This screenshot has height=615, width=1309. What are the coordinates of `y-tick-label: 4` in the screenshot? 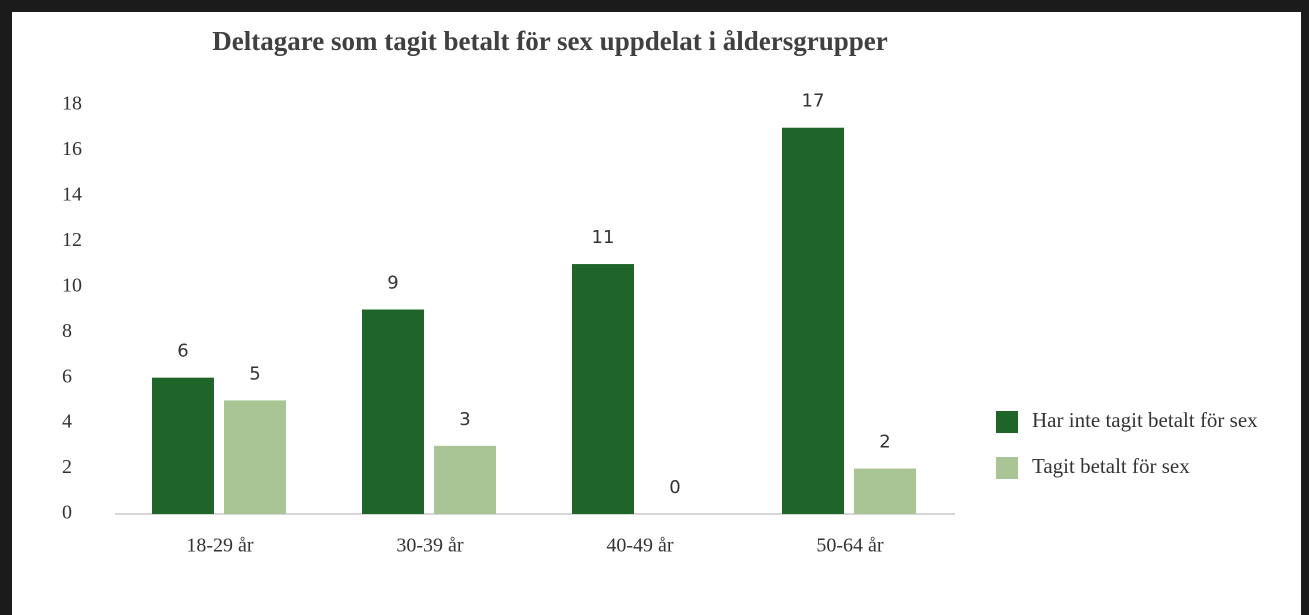 It's located at (67, 422).